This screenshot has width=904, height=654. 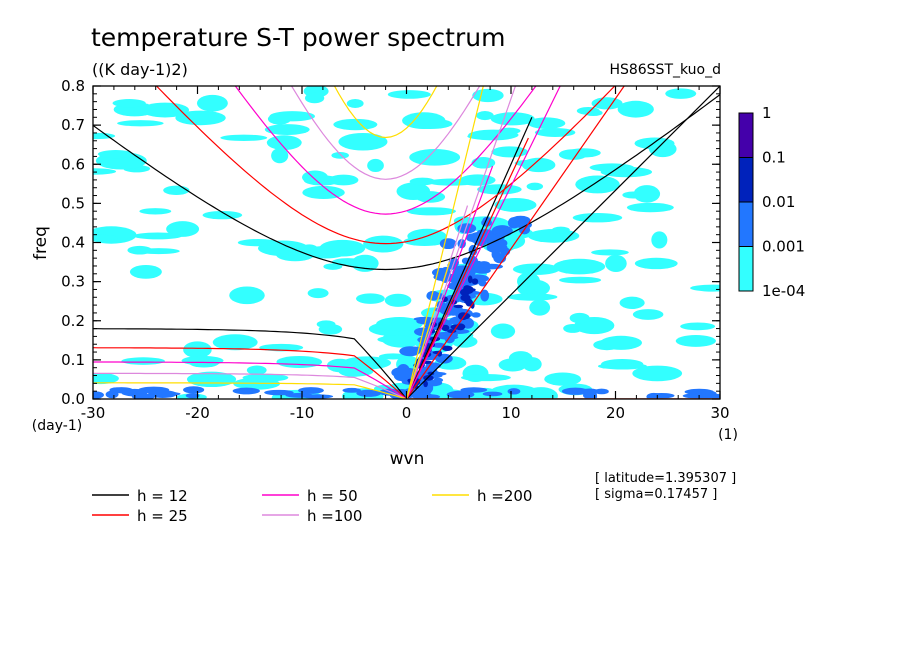 What do you see at coordinates (407, 459) in the screenshot?
I see `x-axis-label: wvn` at bounding box center [407, 459].